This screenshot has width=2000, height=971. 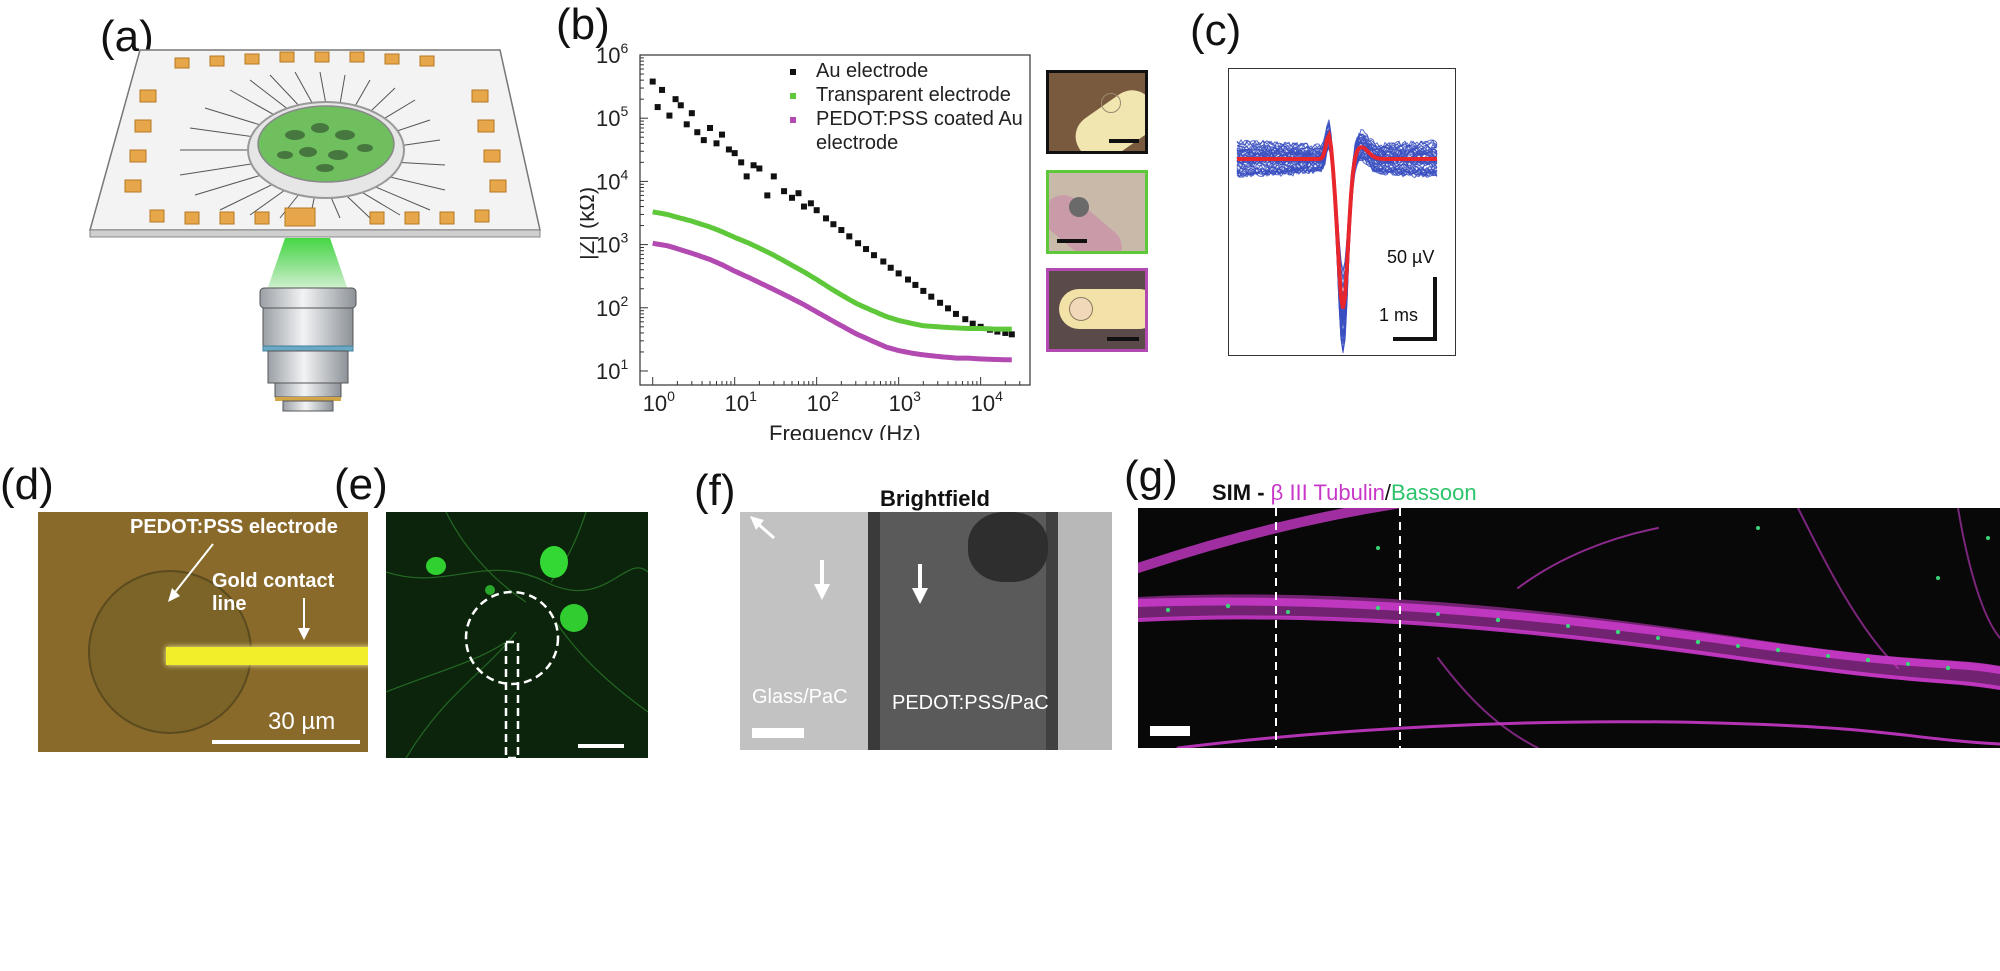 I want to click on x-tick-label: 10¹, so click(x=741, y=402).